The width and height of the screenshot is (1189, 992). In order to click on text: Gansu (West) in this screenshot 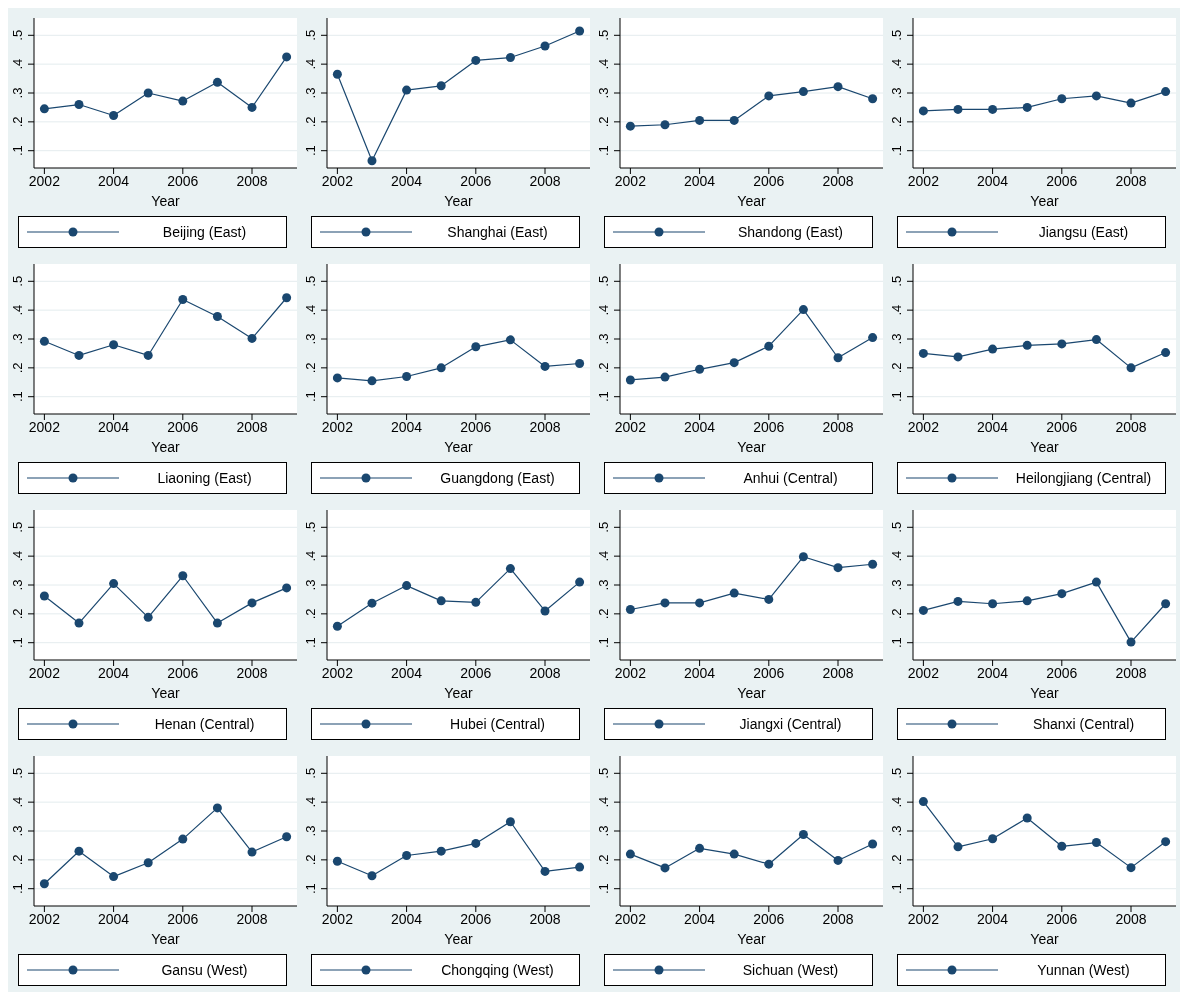, I will do `click(204, 970)`.